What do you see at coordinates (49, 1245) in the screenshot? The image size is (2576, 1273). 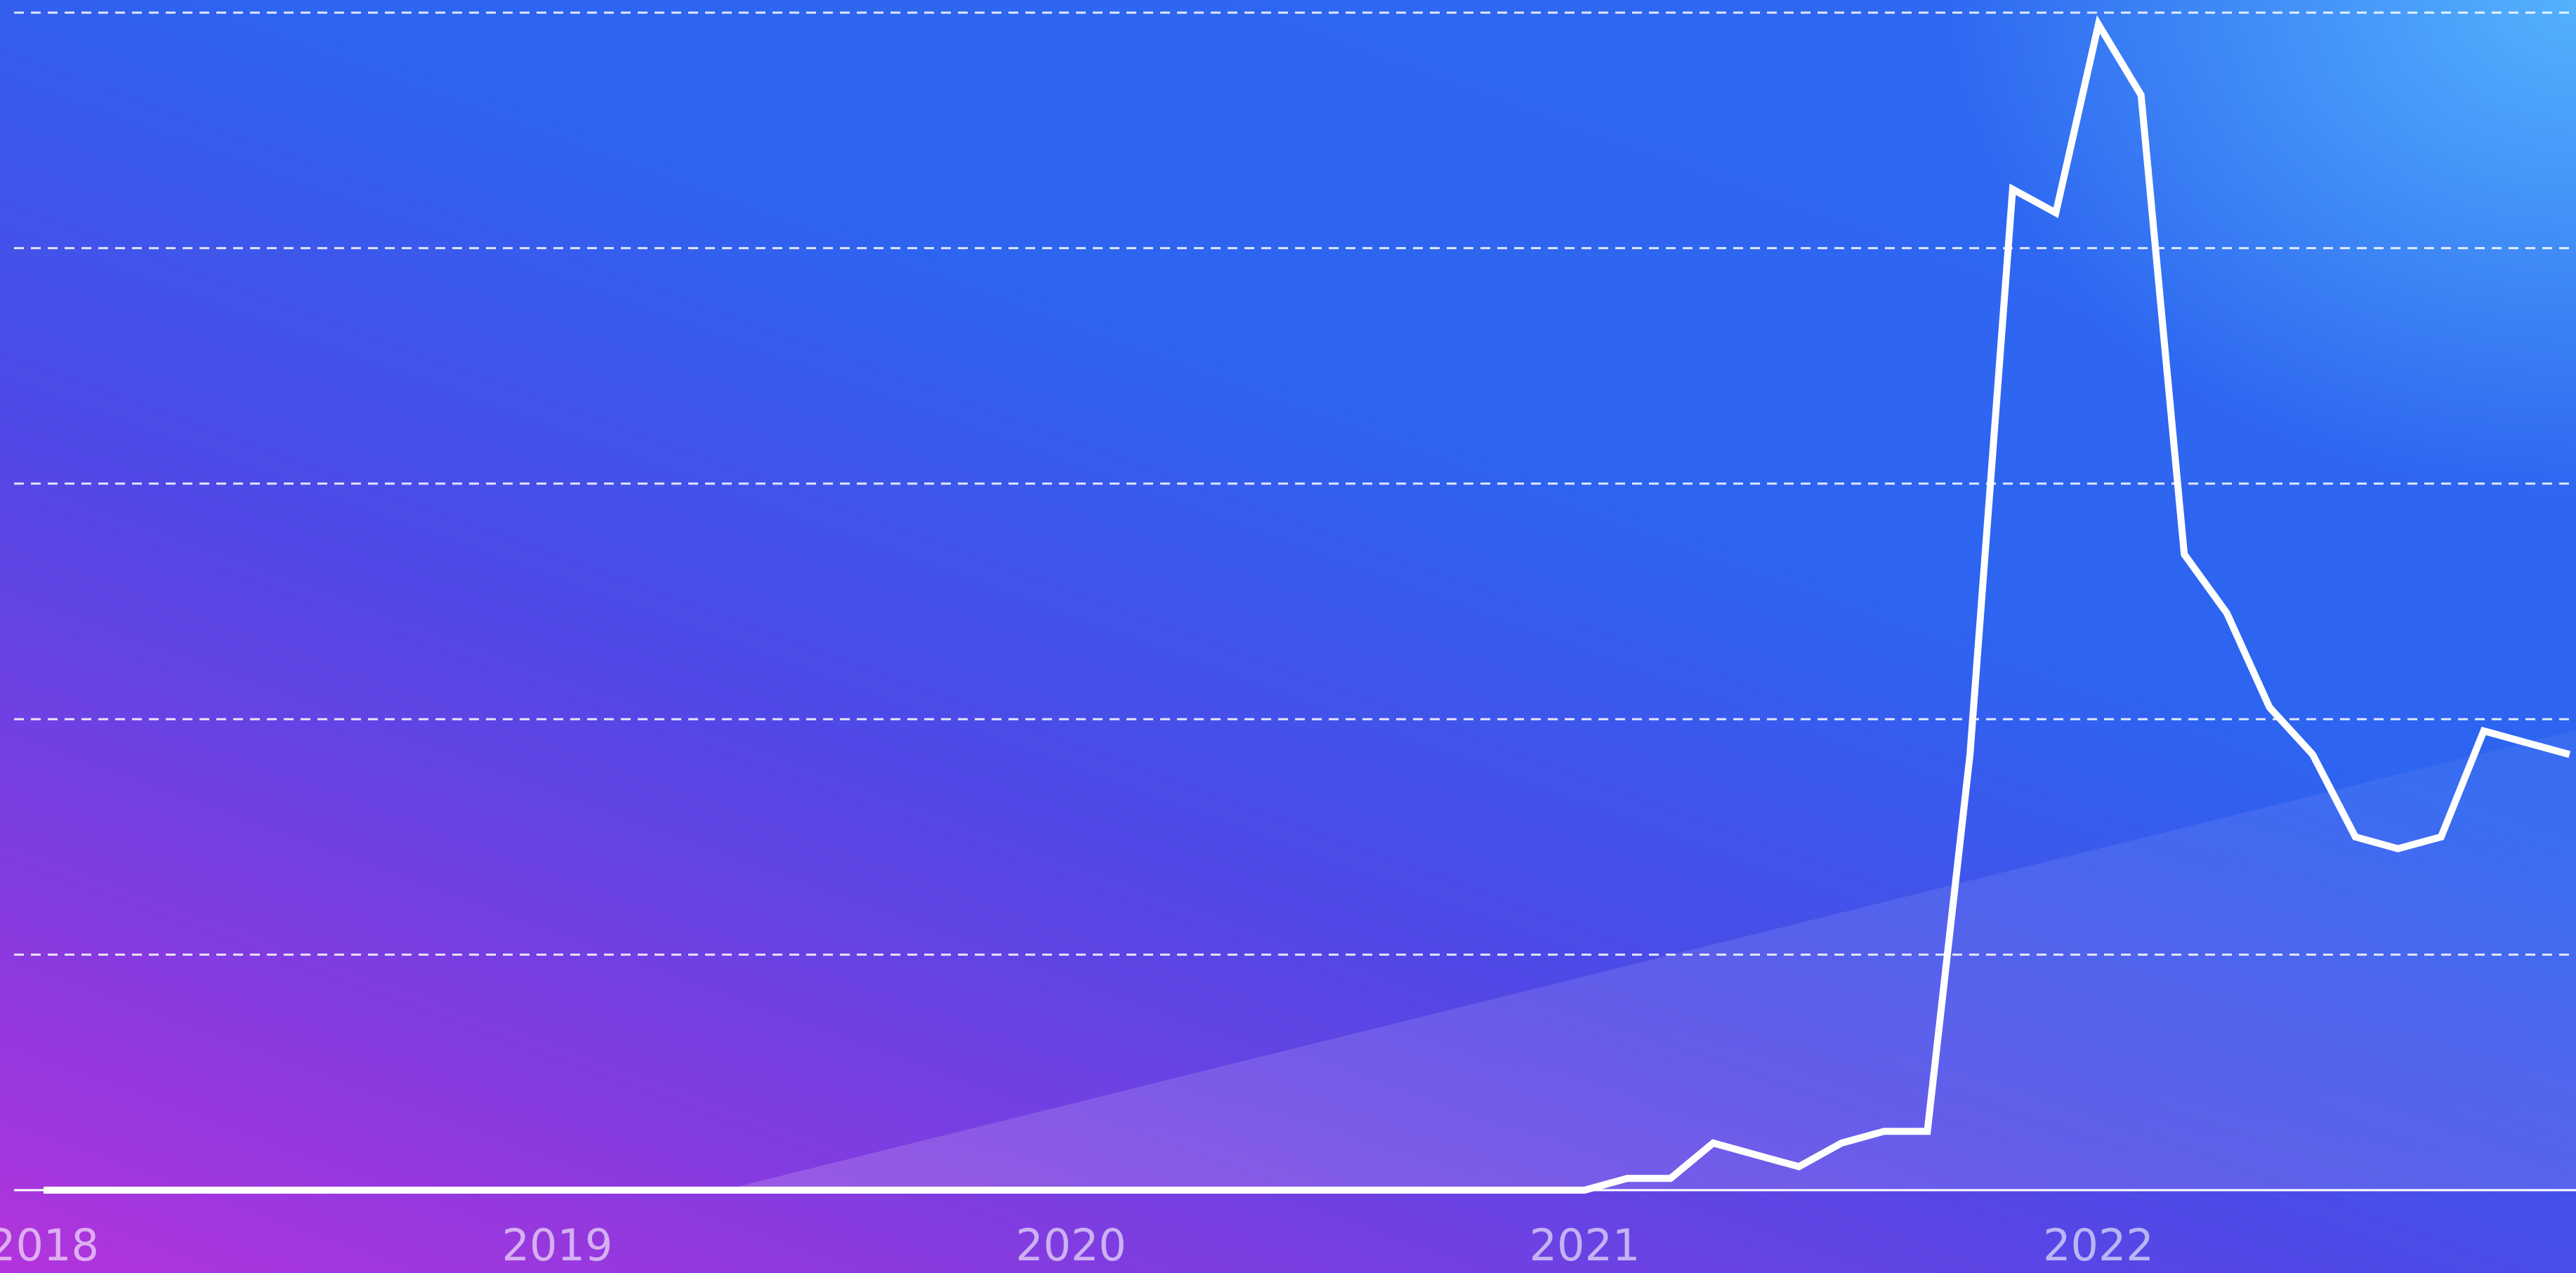 I see `x-tick-label-2018: 2018` at bounding box center [49, 1245].